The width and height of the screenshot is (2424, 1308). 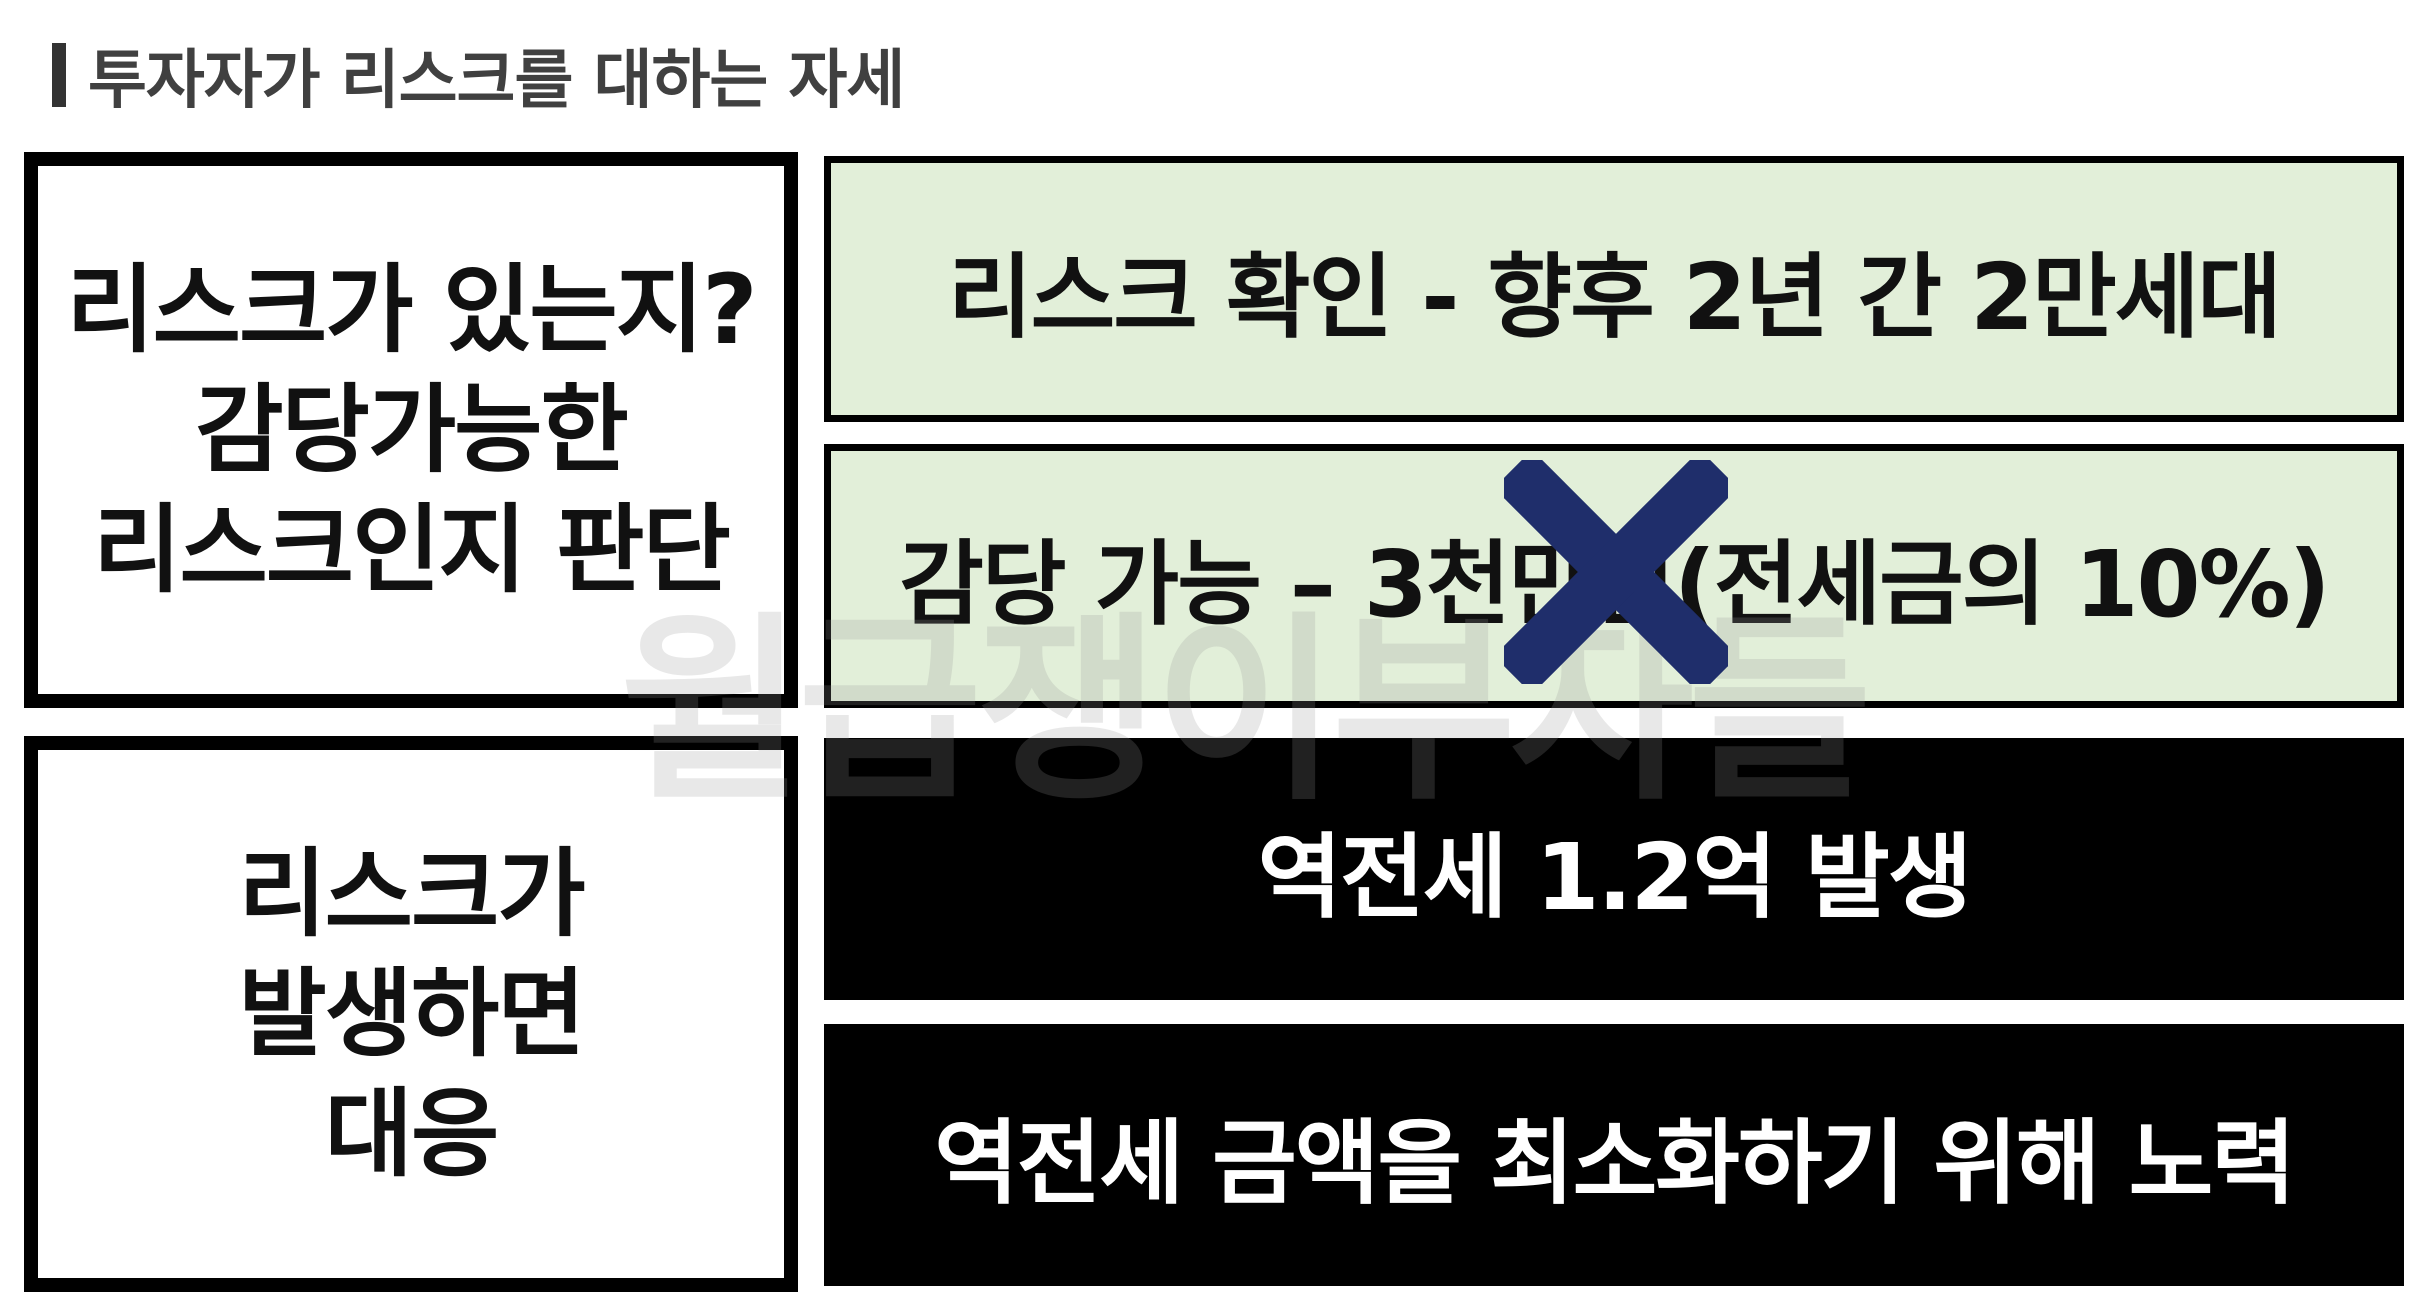 I want to click on page-title: 투자자가 리스크를 대하는 자세, so click(x=478, y=78).